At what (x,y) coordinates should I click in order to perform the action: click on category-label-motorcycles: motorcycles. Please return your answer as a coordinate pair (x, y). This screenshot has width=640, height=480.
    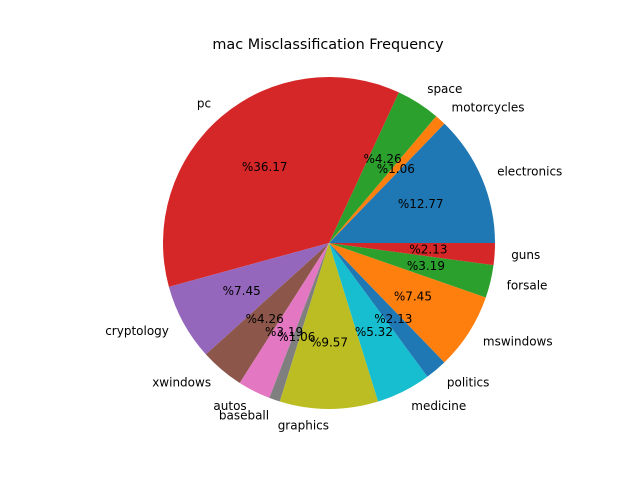
    Looking at the image, I should click on (488, 108).